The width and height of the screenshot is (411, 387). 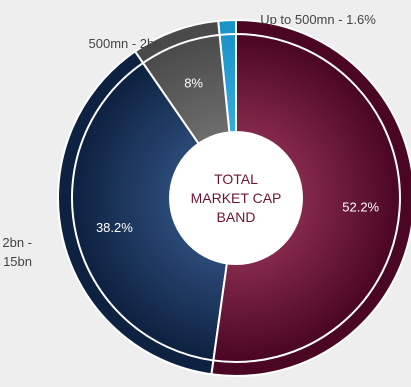 What do you see at coordinates (17, 261) in the screenshot?
I see `category-label-2bn-15bn-line-2: 15bn` at bounding box center [17, 261].